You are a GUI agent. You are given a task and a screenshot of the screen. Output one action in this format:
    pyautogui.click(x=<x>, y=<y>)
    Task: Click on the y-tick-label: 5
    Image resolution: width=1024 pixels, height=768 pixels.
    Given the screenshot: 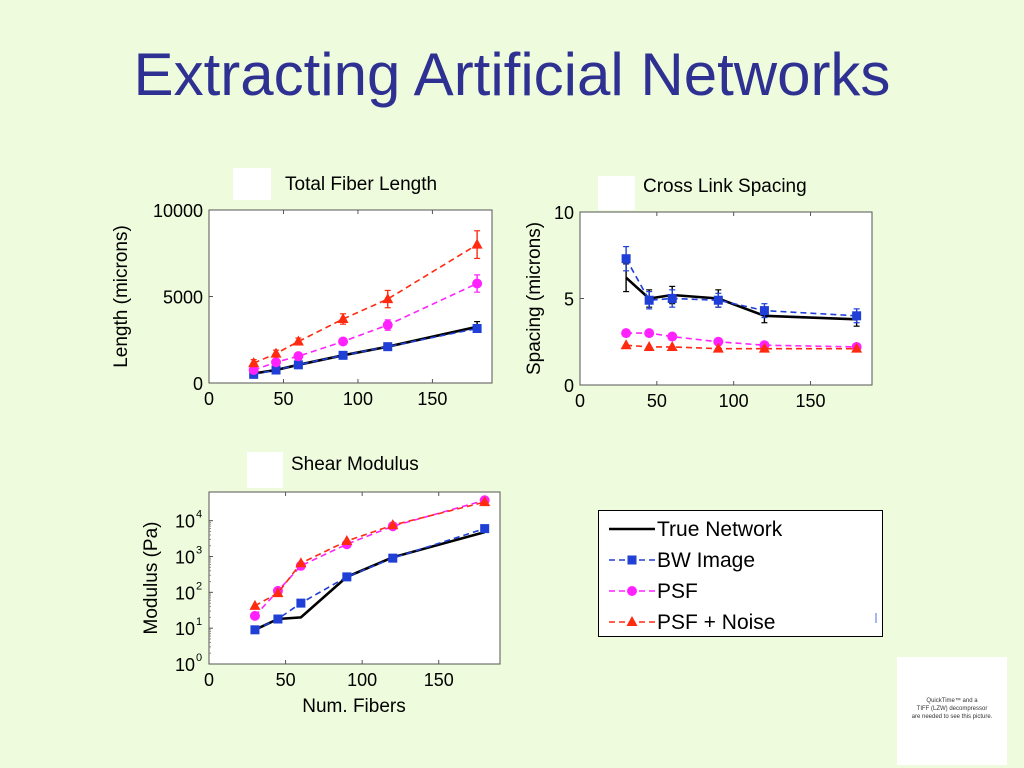 What is the action you would take?
    pyautogui.click(x=569, y=300)
    